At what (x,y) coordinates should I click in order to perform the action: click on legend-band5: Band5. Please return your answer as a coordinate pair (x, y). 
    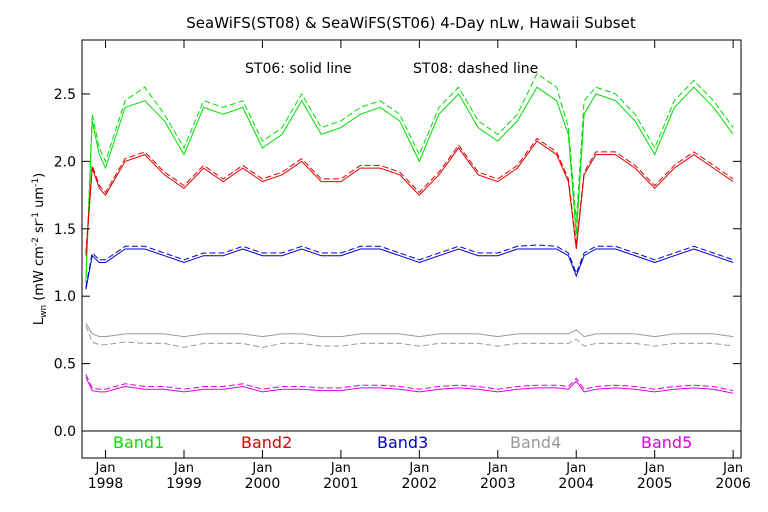
    Looking at the image, I should click on (666, 442).